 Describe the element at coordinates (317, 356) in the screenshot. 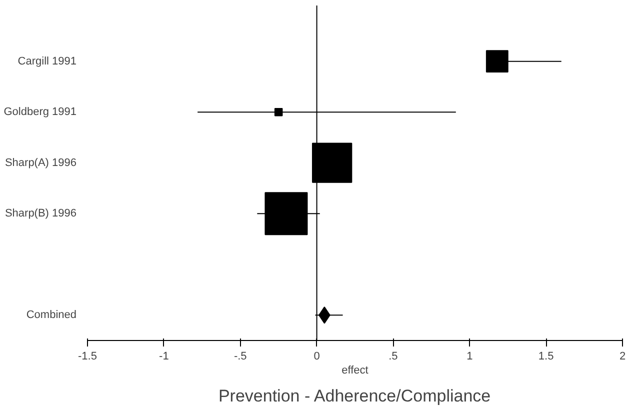

I see `x-tick-label: 0` at that location.